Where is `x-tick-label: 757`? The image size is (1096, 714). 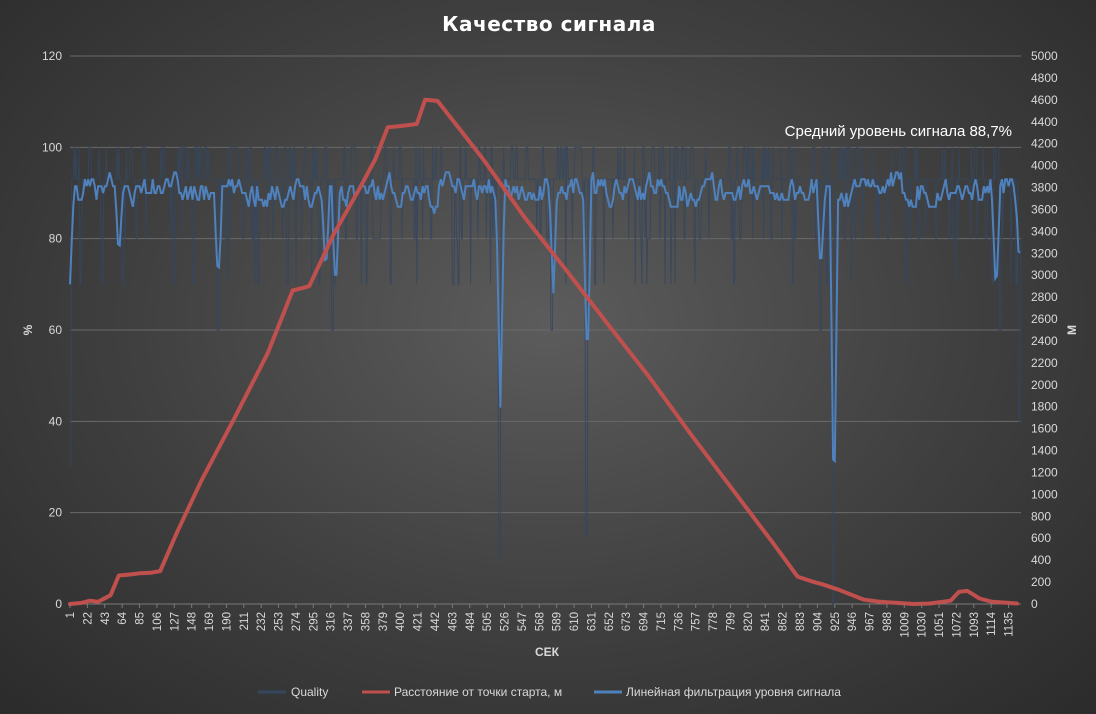 x-tick-label: 757 is located at coordinates (697, 621).